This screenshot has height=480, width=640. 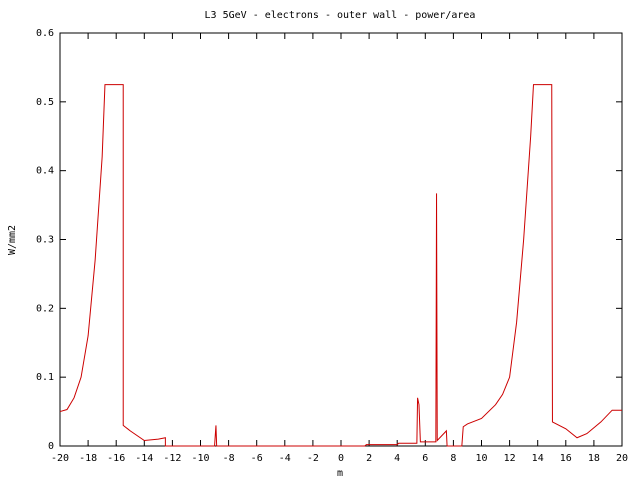 What do you see at coordinates (51, 446) in the screenshot?
I see `y-tick-label: 0` at bounding box center [51, 446].